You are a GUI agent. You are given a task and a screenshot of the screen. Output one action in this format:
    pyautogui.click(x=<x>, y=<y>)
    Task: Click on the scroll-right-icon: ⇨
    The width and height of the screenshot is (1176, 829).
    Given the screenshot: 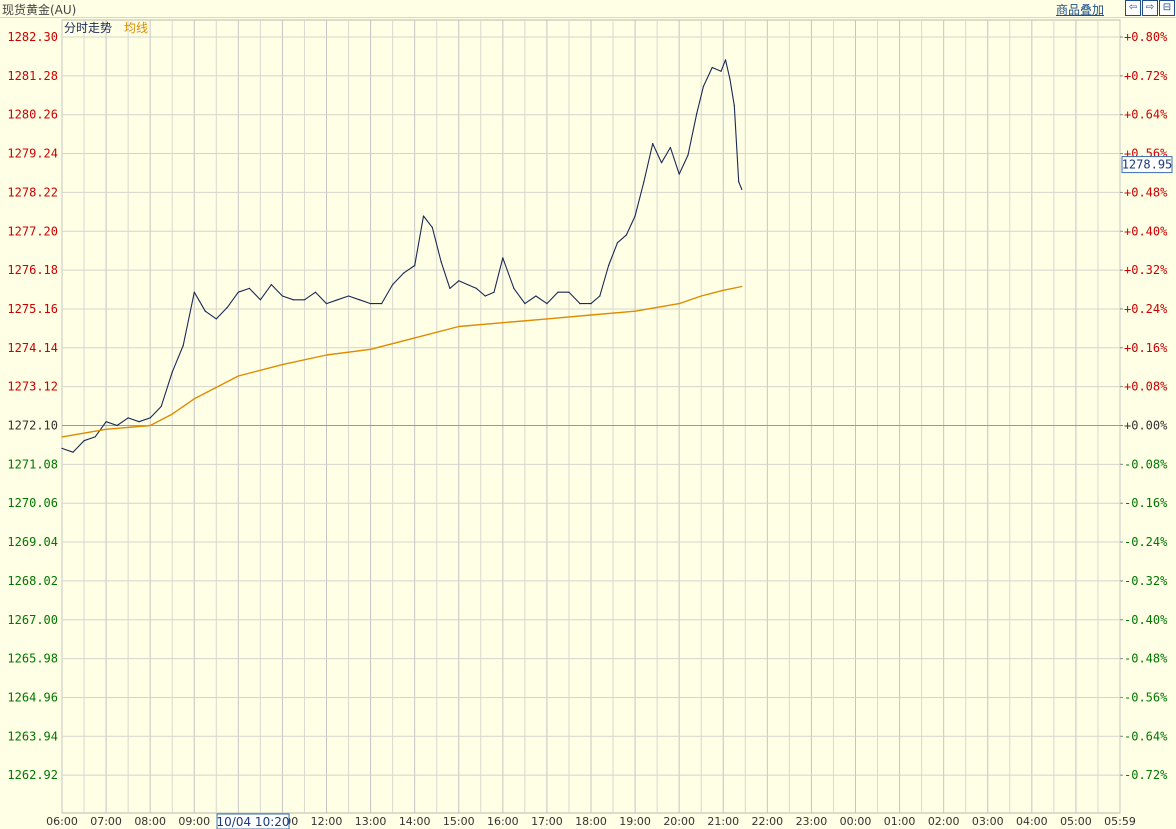 What is the action you would take?
    pyautogui.click(x=1150, y=8)
    